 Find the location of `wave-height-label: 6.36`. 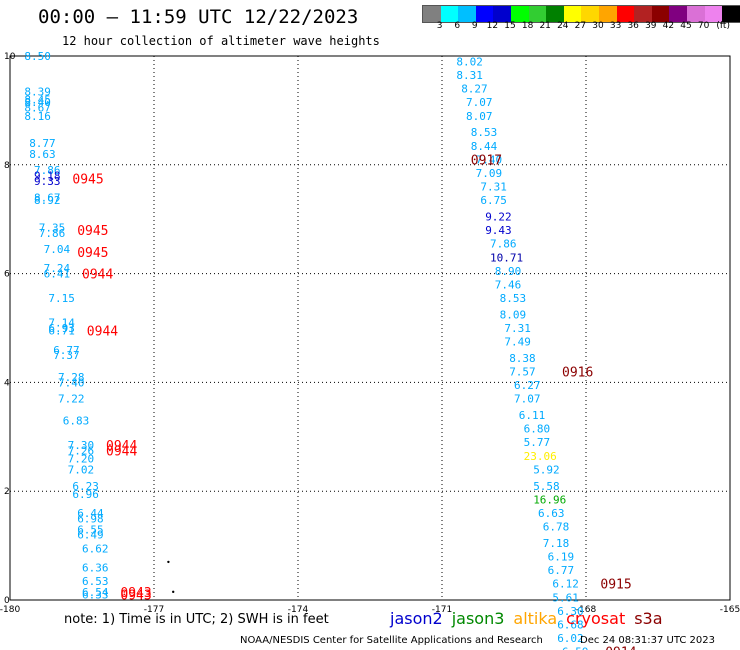

wave-height-label: 6.36 is located at coordinates (95, 567).